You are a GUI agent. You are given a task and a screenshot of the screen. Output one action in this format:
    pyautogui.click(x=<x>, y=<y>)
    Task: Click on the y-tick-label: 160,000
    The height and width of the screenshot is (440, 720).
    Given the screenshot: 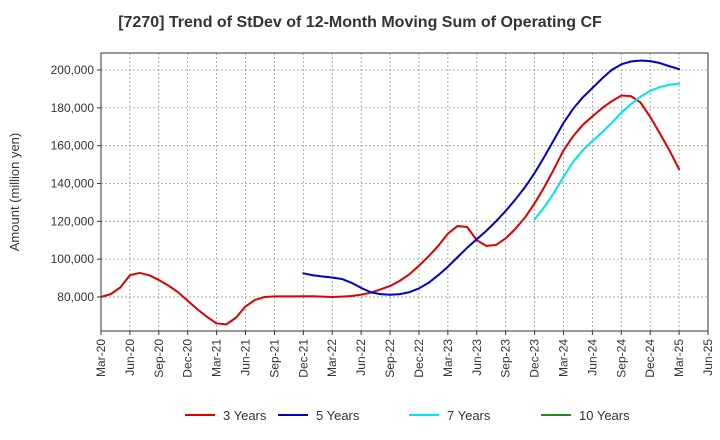 What is the action you would take?
    pyautogui.click(x=73, y=146)
    